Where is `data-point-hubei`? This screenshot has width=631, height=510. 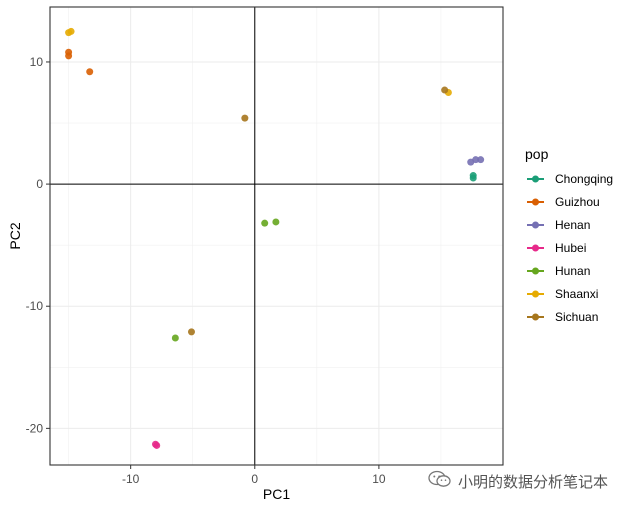 data-point-hubei is located at coordinates (157, 445).